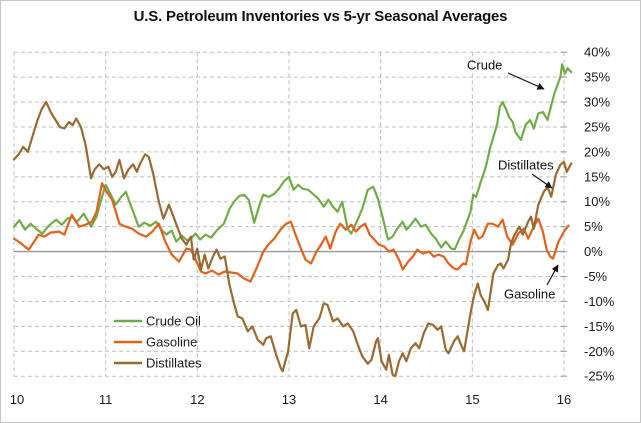 This screenshot has width=641, height=423. Describe the element at coordinates (597, 102) in the screenshot. I see `y-tick-label: 30%` at that location.